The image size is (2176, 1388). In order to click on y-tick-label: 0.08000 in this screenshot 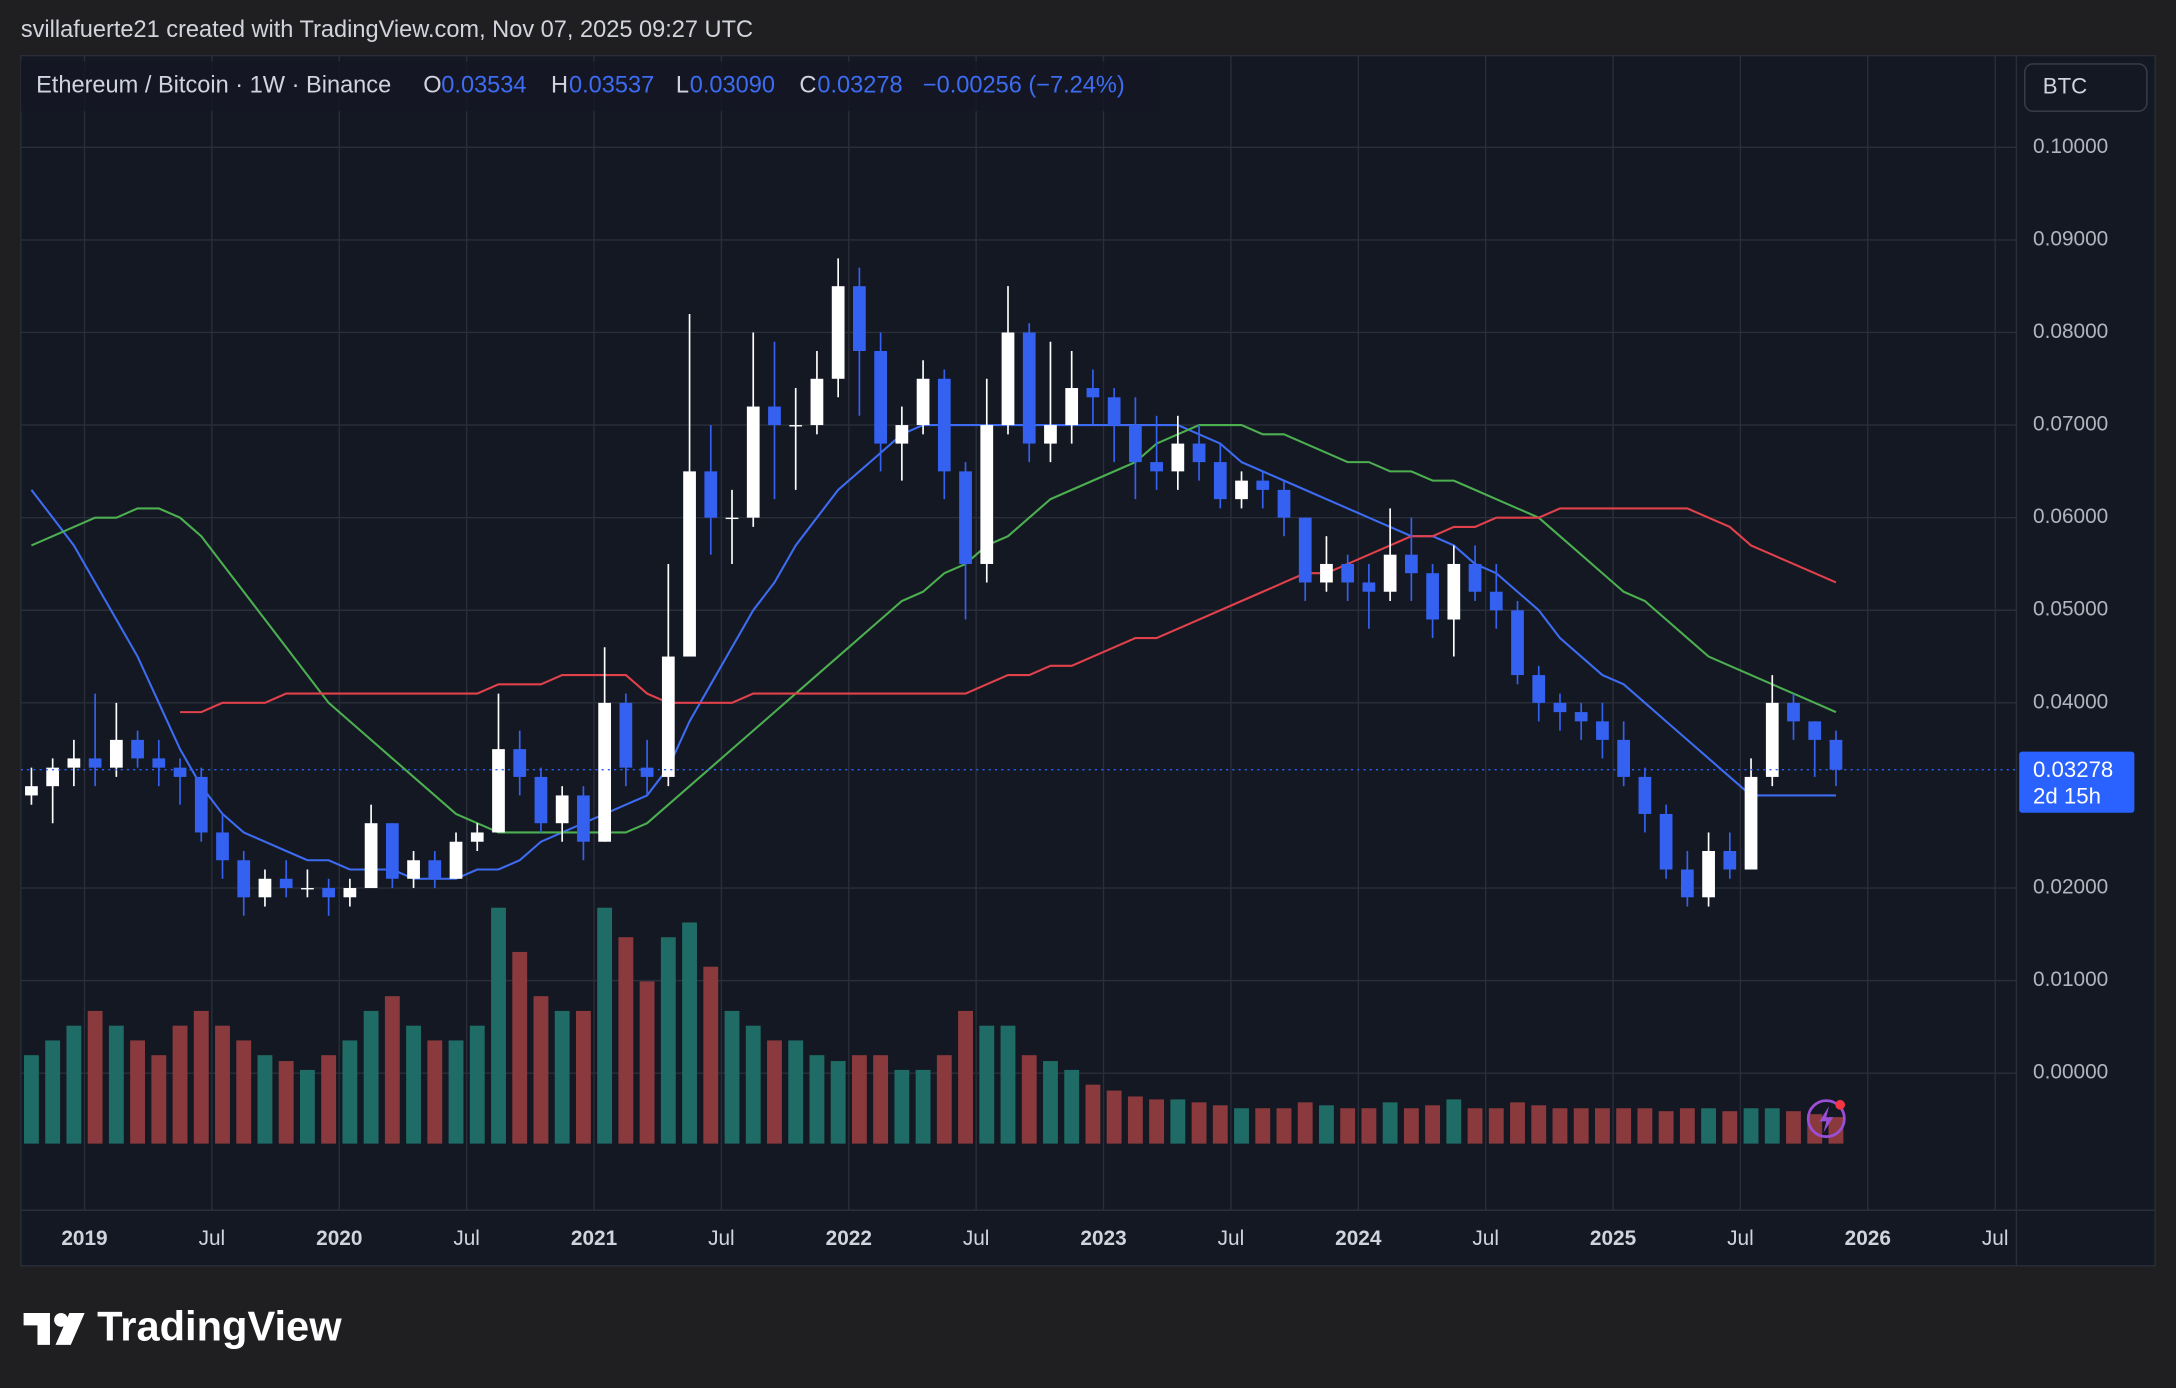, I will do `click(2070, 331)`.